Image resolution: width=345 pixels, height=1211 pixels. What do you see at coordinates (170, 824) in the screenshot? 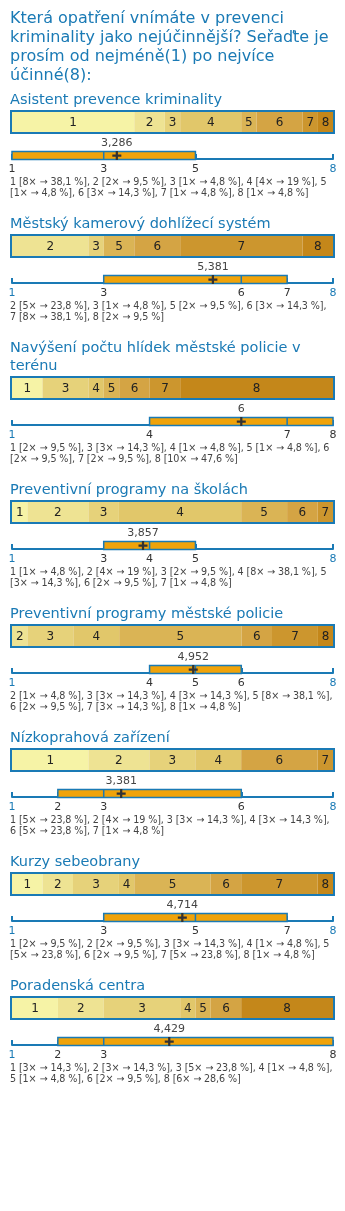
I see `text: 1 [5× → 23,8 %], 2 [4× → 19 %], 3 [3× → 14,3 %], 4 [3× → 14,3 %], 6 [5× → 23,8 %], 7 [1× → 4,8 %]` at bounding box center [170, 824].